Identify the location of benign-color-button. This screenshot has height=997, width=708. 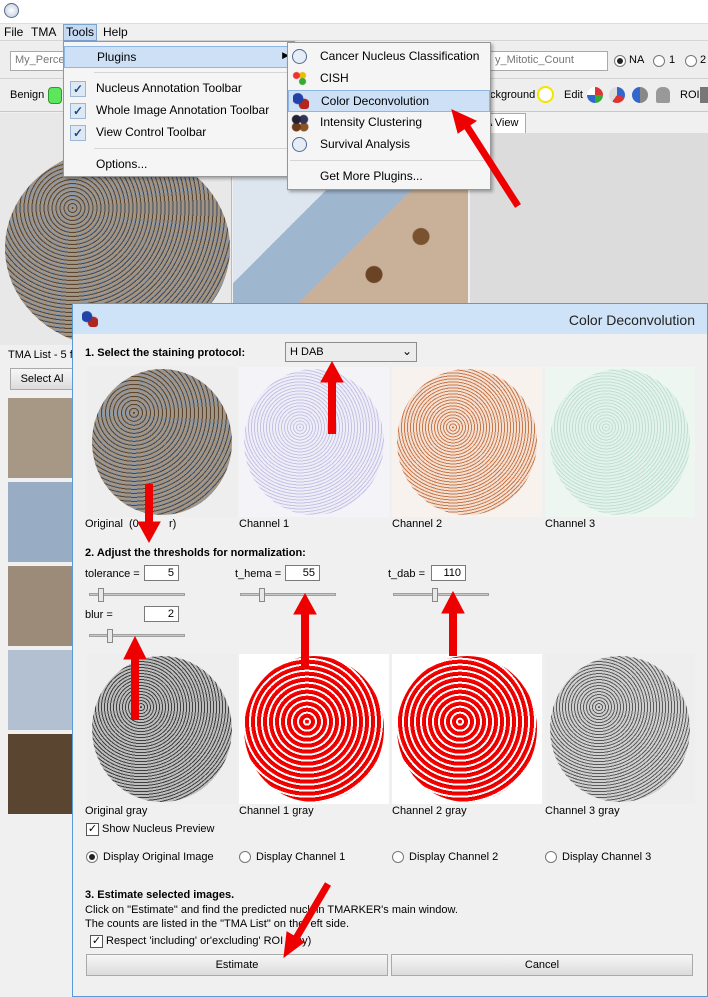
(55, 95).